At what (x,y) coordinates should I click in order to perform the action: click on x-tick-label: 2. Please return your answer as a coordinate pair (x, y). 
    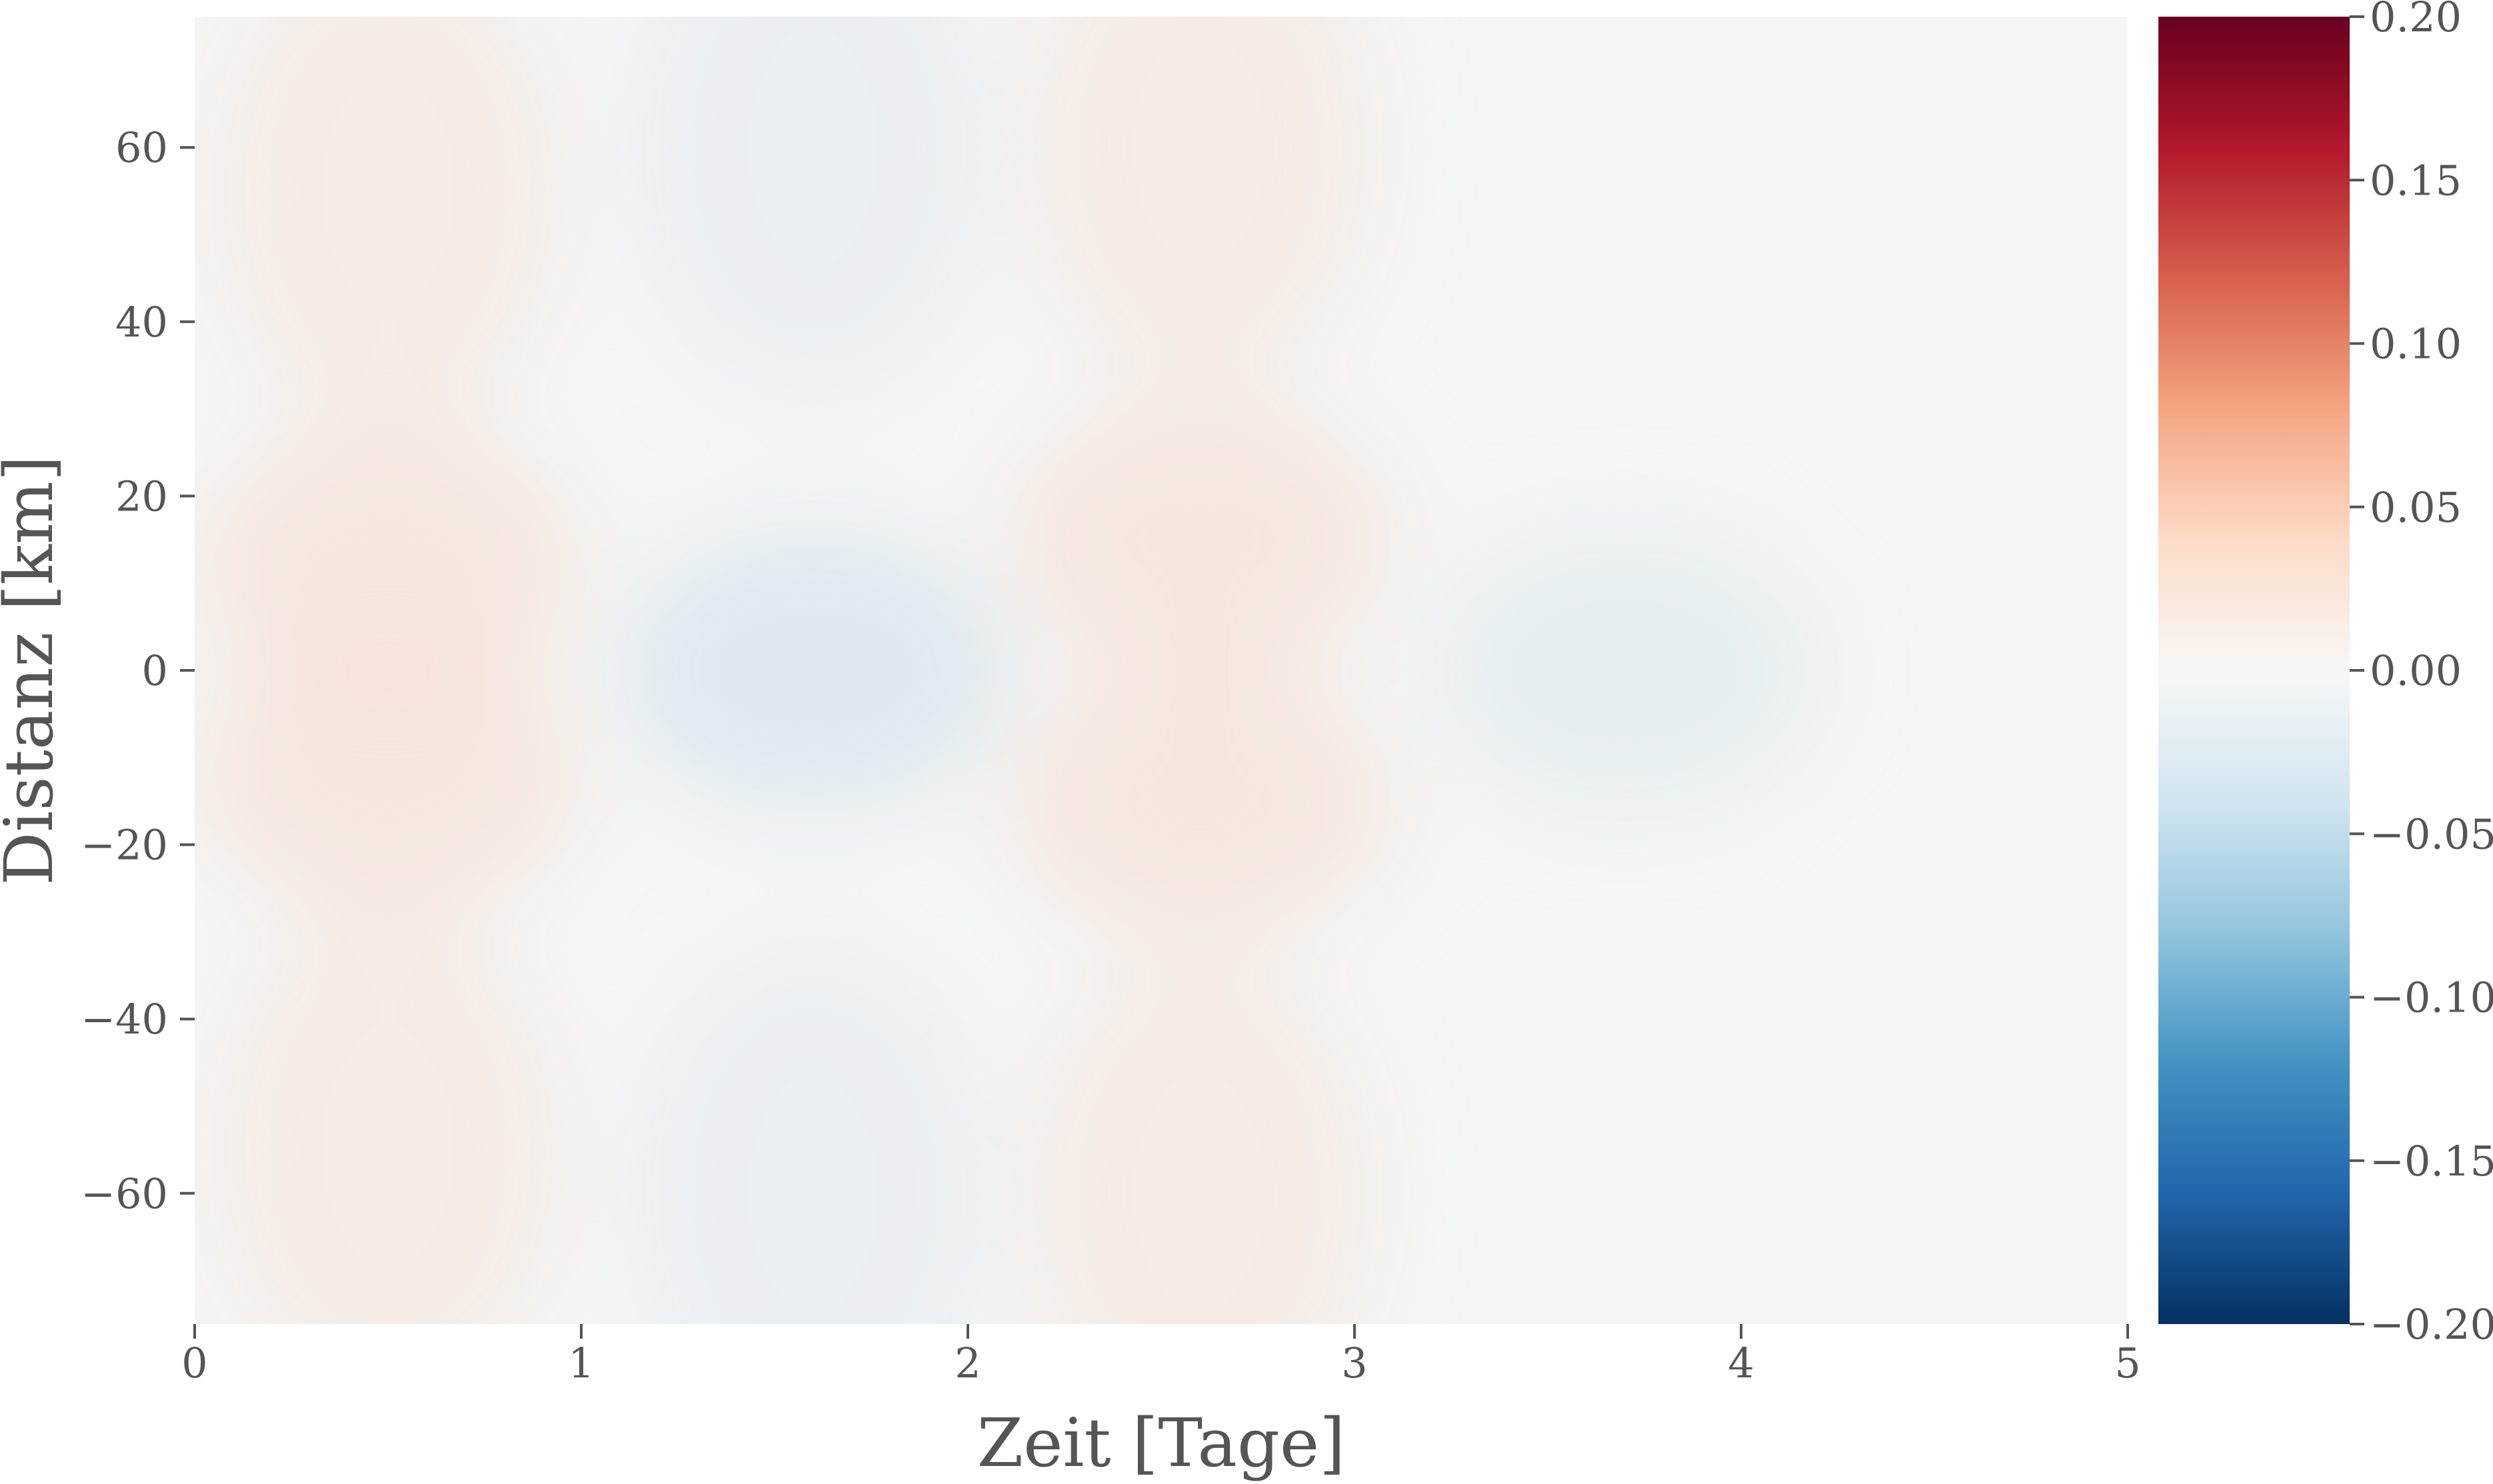
    Looking at the image, I should click on (968, 1363).